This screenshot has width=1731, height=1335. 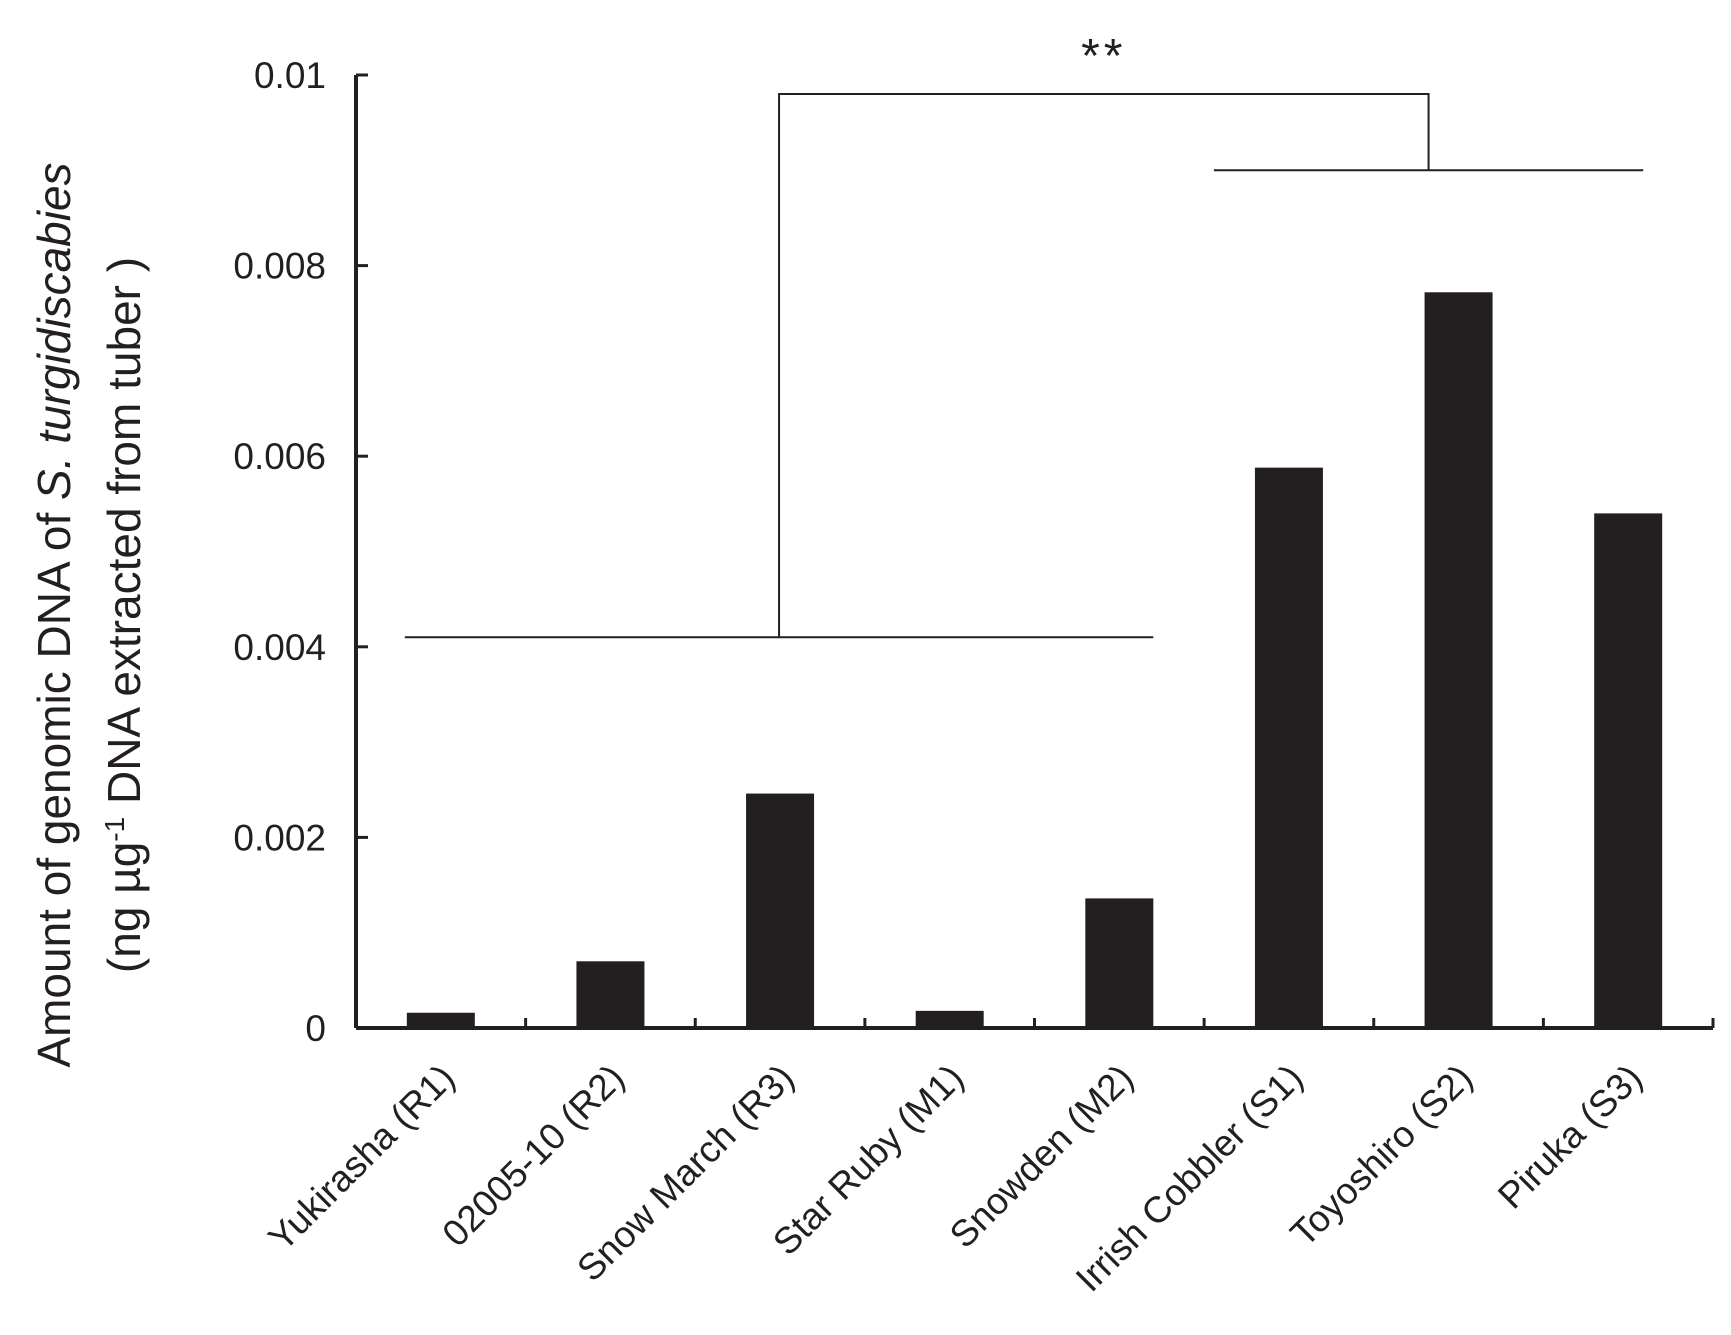 I want to click on y-axis-label-line2-suffix: DNA extracted from tuber ), so click(x=124, y=537).